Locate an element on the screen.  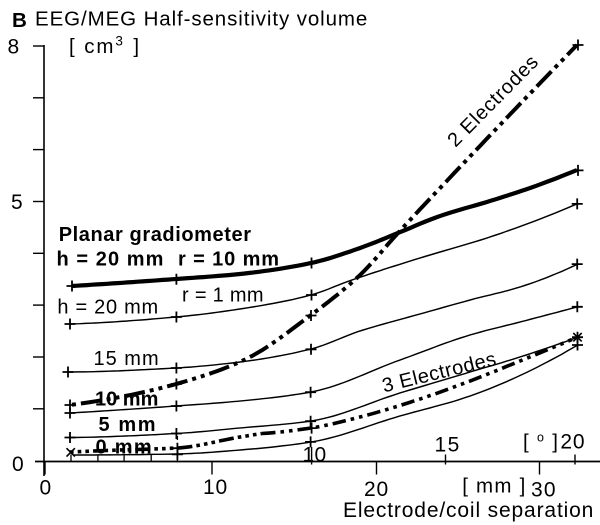
svg-text: 5 is located at coordinates (17, 202).